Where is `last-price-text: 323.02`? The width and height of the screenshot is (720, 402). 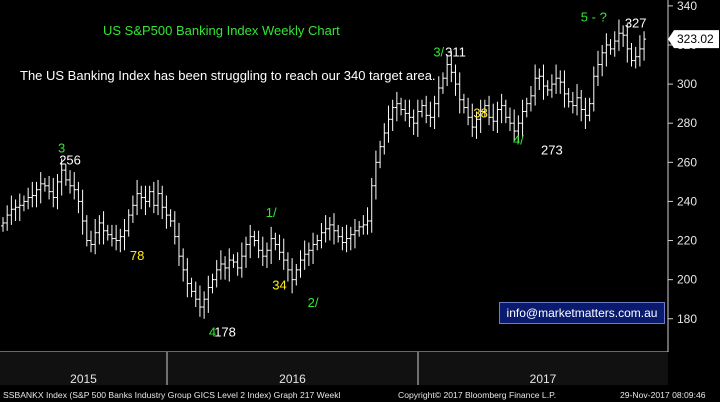
last-price-text: 323.02 is located at coordinates (695, 39).